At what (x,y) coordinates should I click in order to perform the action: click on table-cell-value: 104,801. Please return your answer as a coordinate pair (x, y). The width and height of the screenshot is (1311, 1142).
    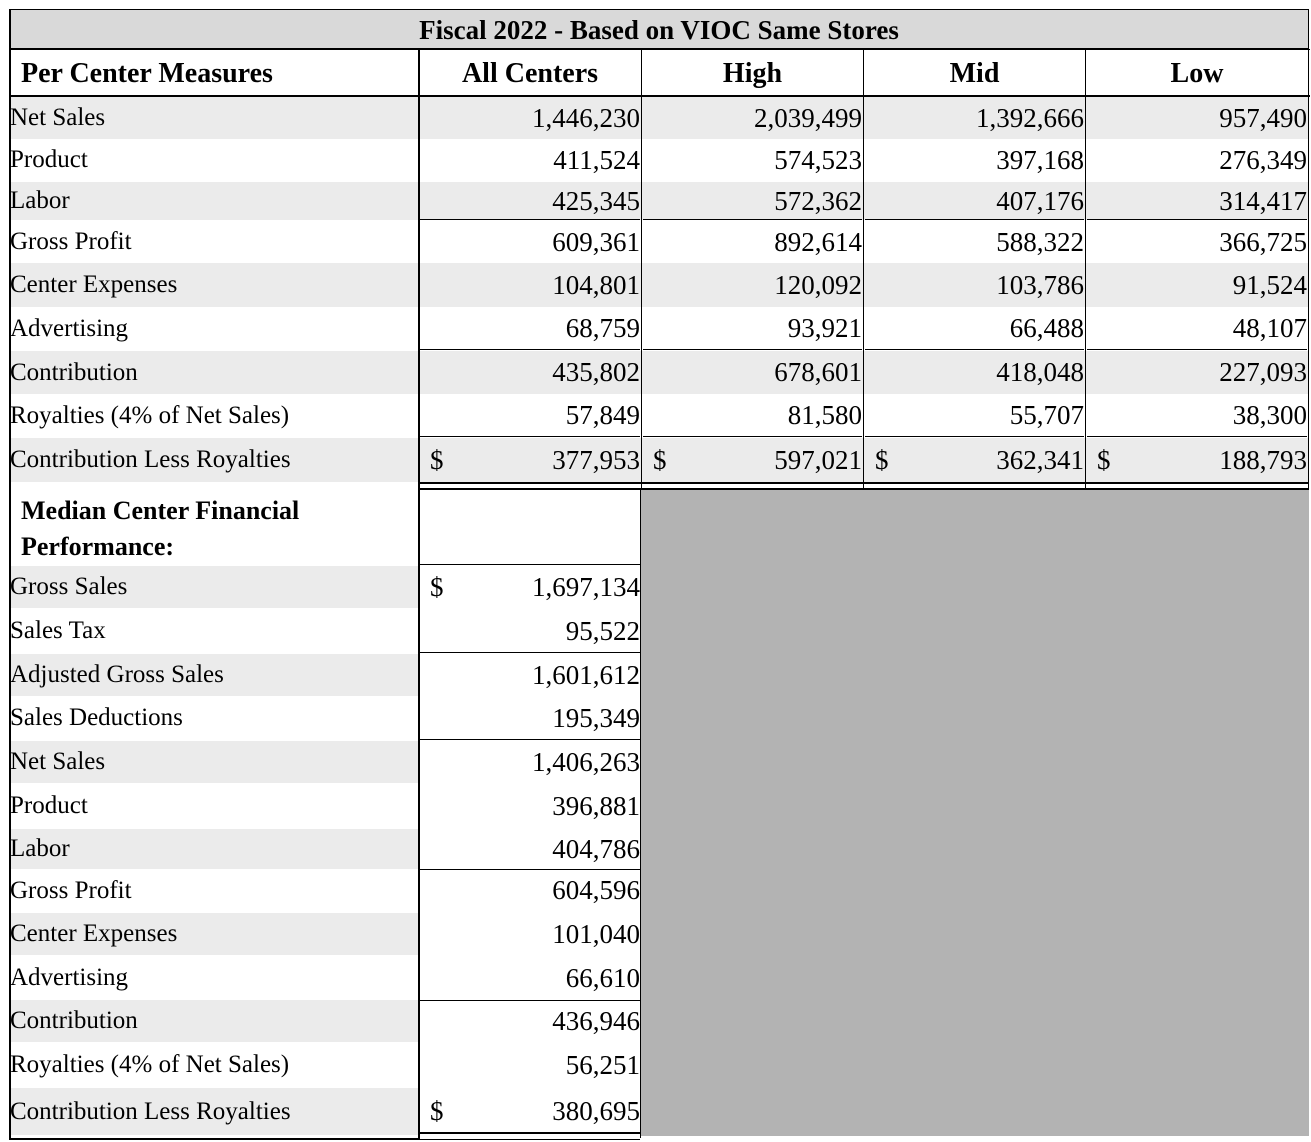
    Looking at the image, I should click on (596, 285).